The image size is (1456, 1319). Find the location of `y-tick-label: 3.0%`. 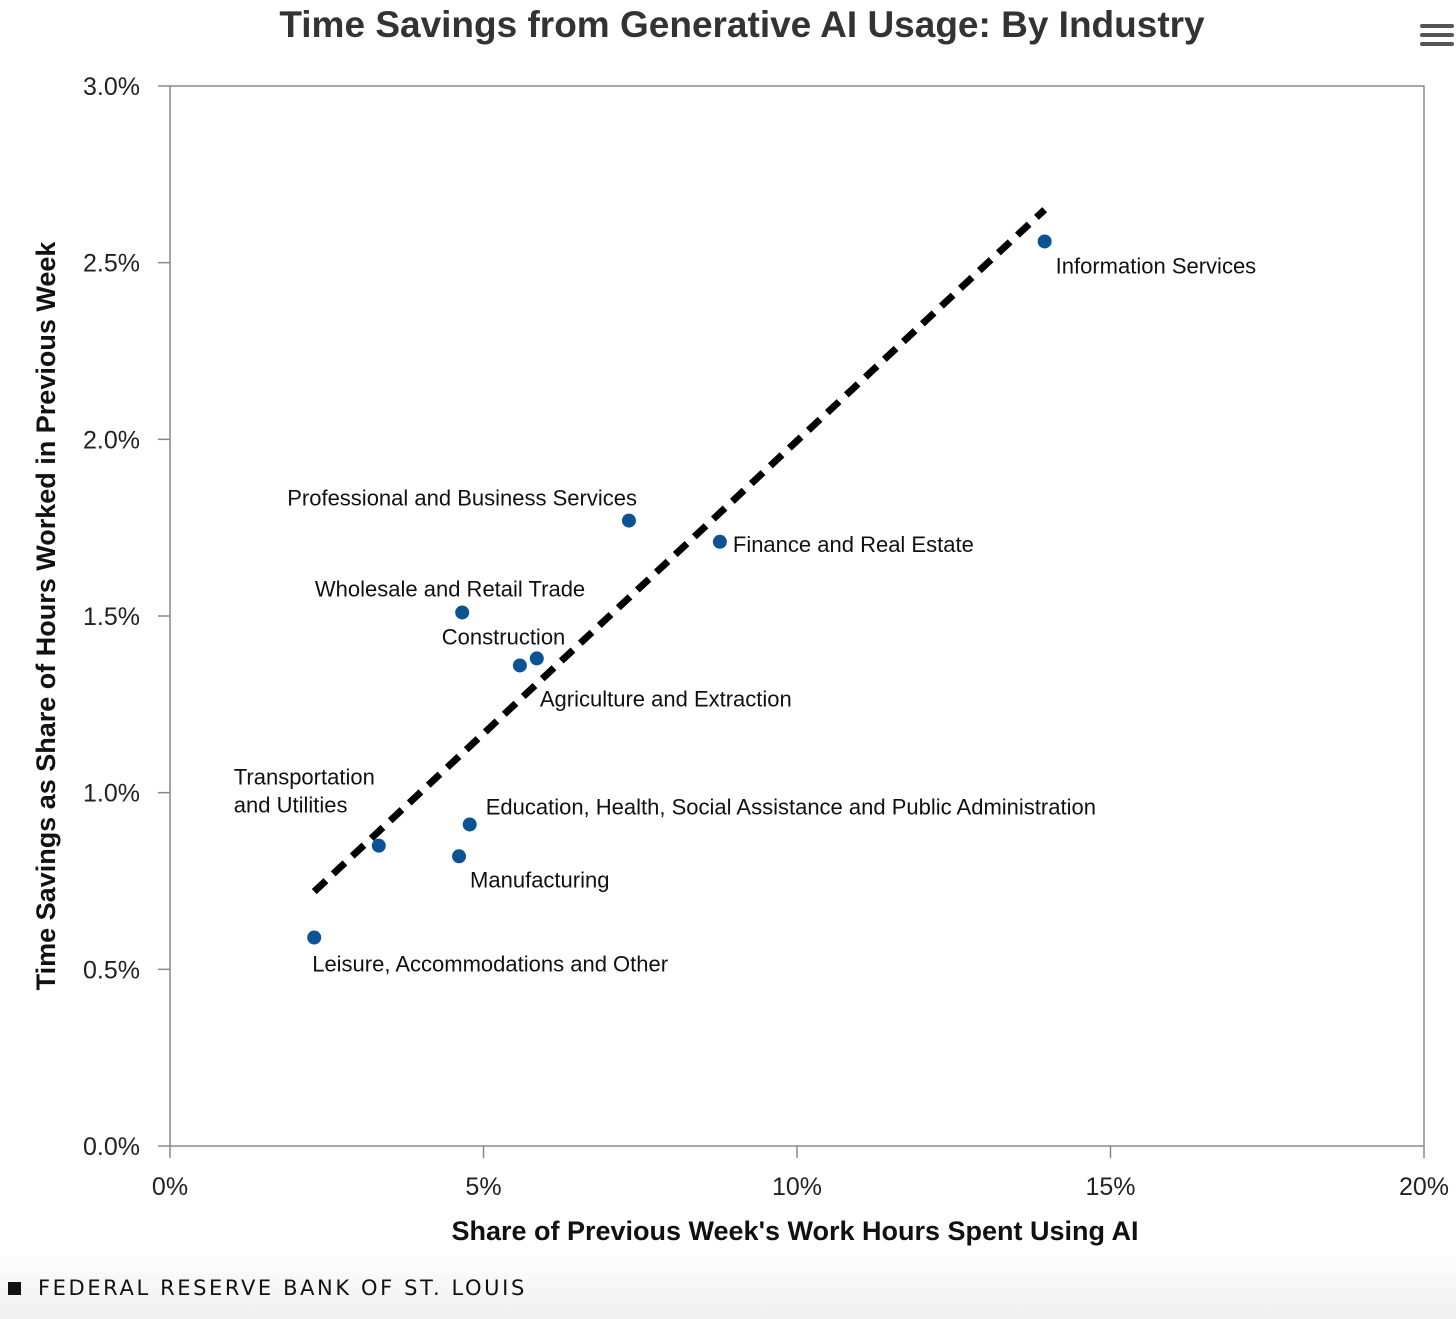

y-tick-label: 3.0% is located at coordinates (111, 87).